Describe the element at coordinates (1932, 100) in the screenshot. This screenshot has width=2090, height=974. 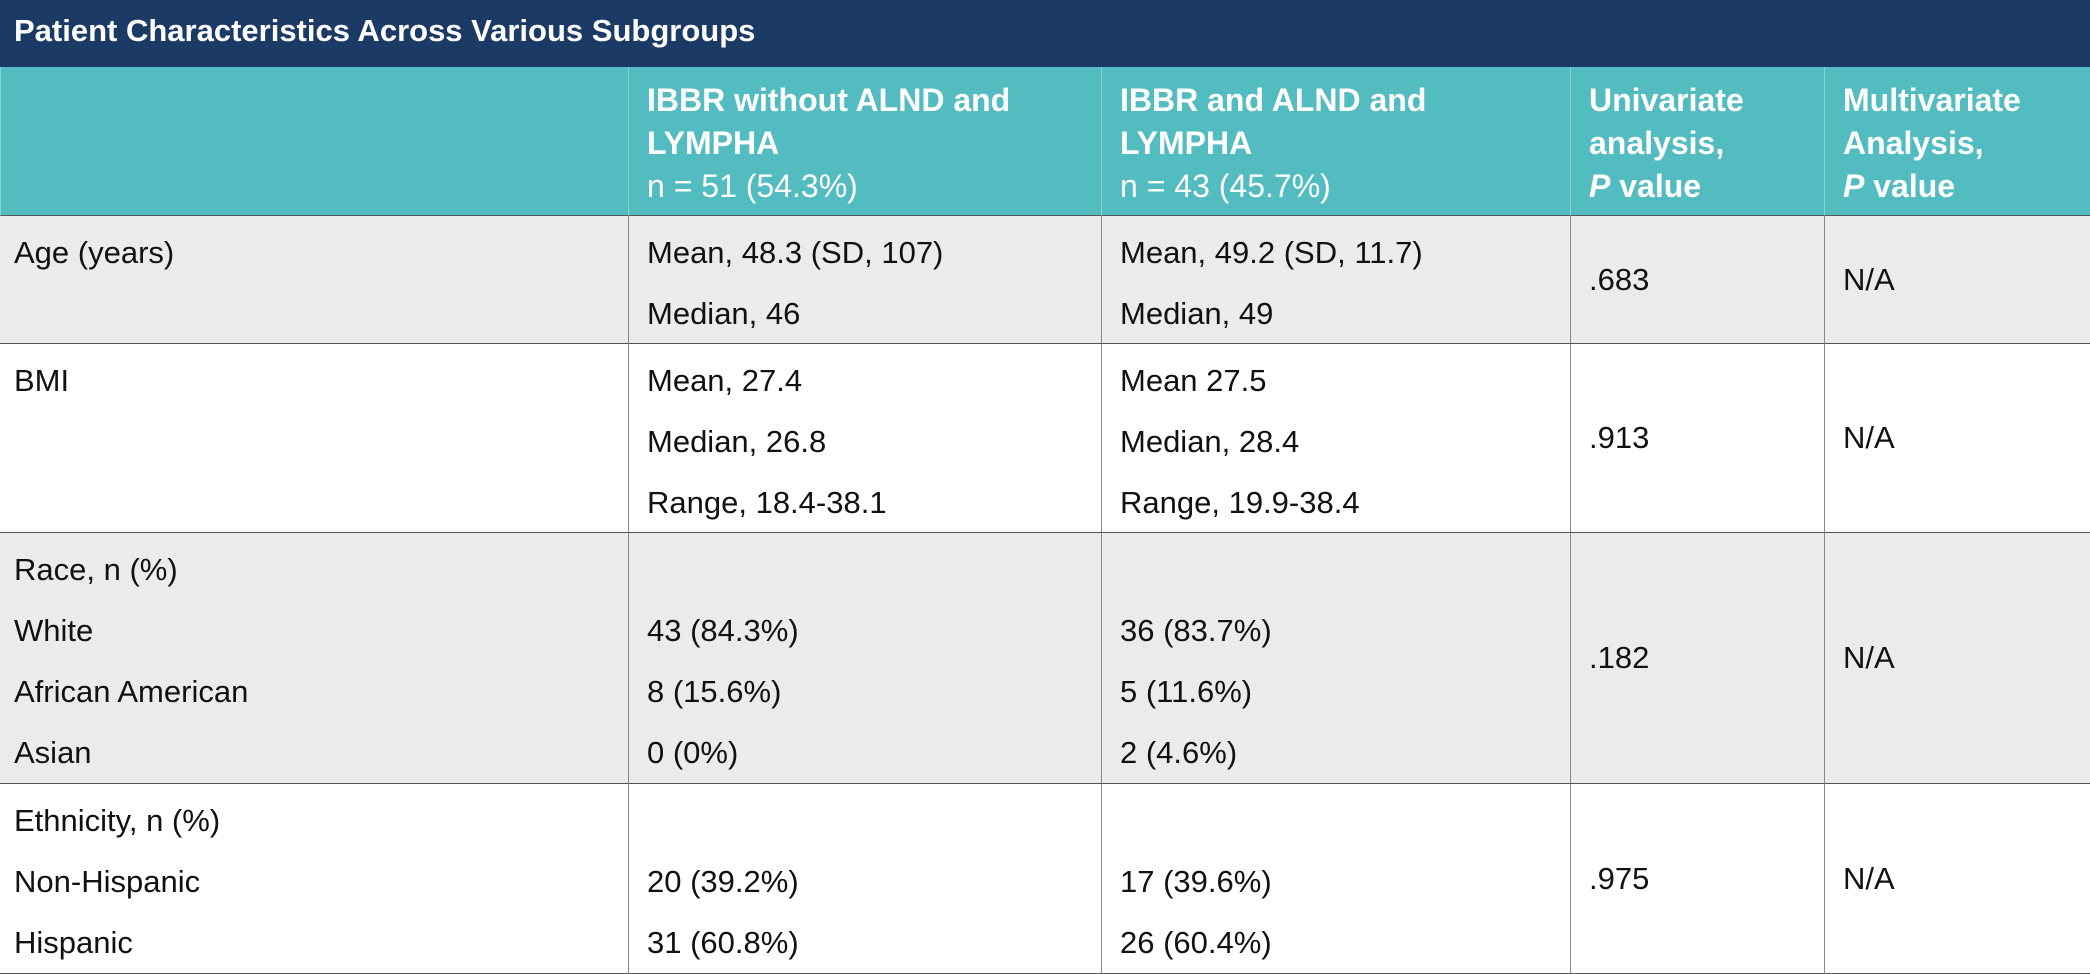
I see `header-text: Multivariate` at that location.